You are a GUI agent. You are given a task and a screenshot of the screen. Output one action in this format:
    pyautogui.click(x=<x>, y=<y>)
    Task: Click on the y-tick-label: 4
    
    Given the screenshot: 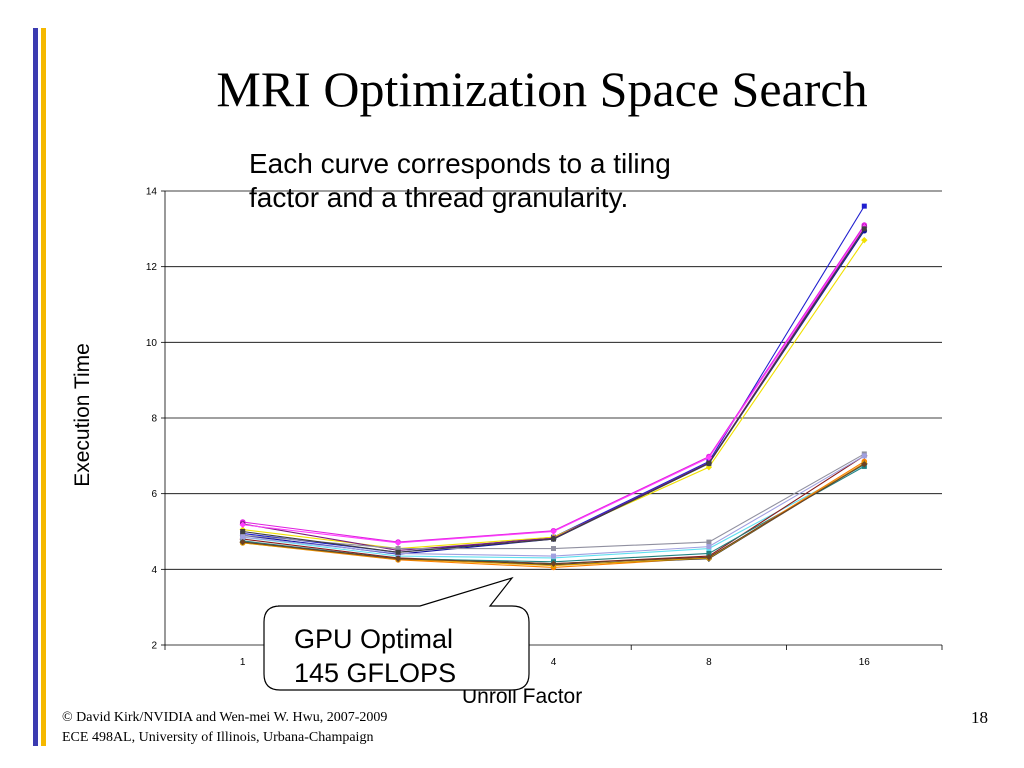 What is the action you would take?
    pyautogui.click(x=154, y=570)
    